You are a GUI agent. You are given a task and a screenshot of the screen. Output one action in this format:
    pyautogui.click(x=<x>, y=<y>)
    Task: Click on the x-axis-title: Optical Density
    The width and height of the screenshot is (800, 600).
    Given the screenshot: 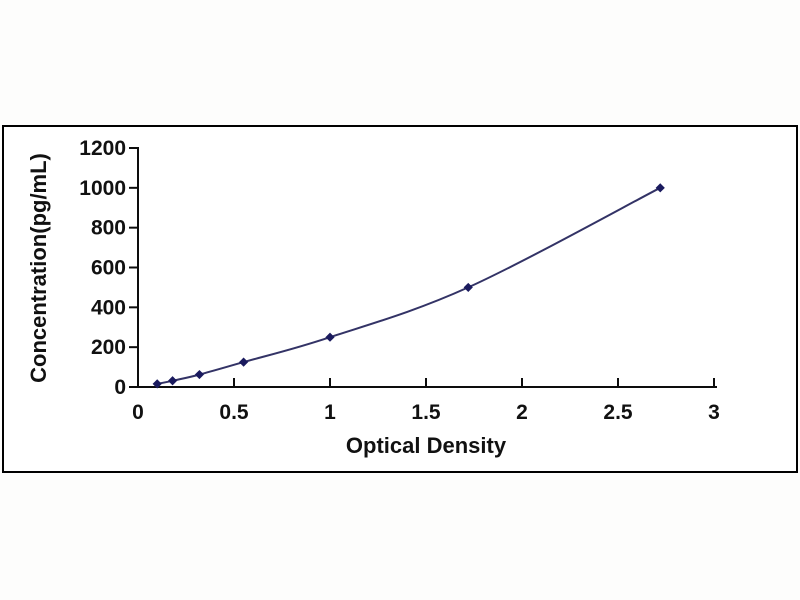 What is the action you would take?
    pyautogui.click(x=426, y=445)
    